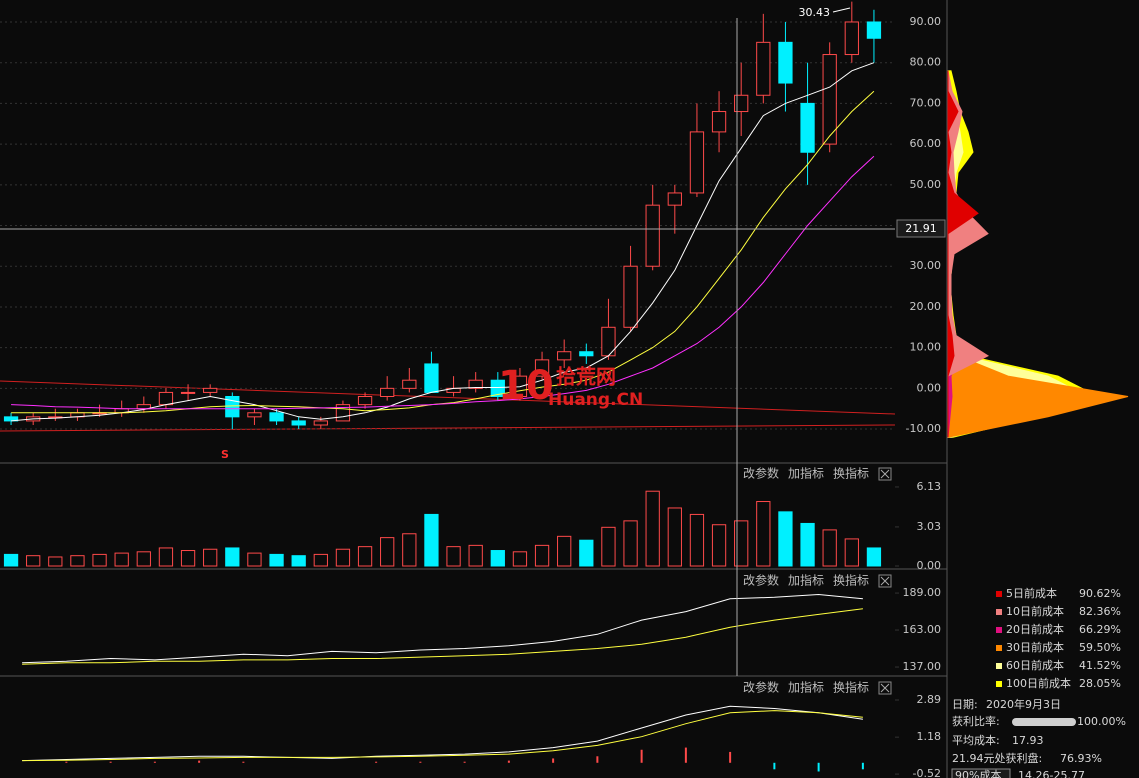  I want to click on profit-label: 获利比率:, so click(976, 721).